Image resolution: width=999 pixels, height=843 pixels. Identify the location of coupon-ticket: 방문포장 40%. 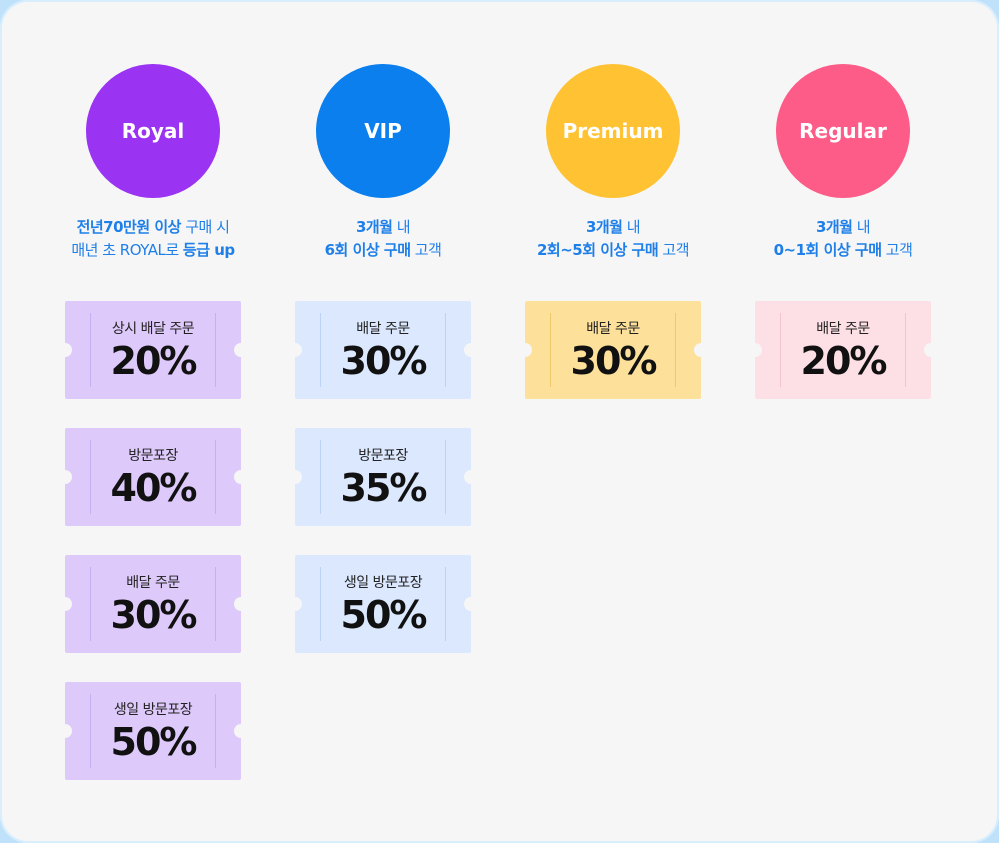
(153, 477).